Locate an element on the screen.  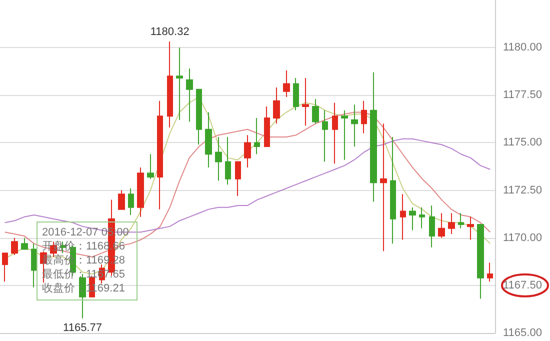
annotation: 1165.77 is located at coordinates (82, 328).